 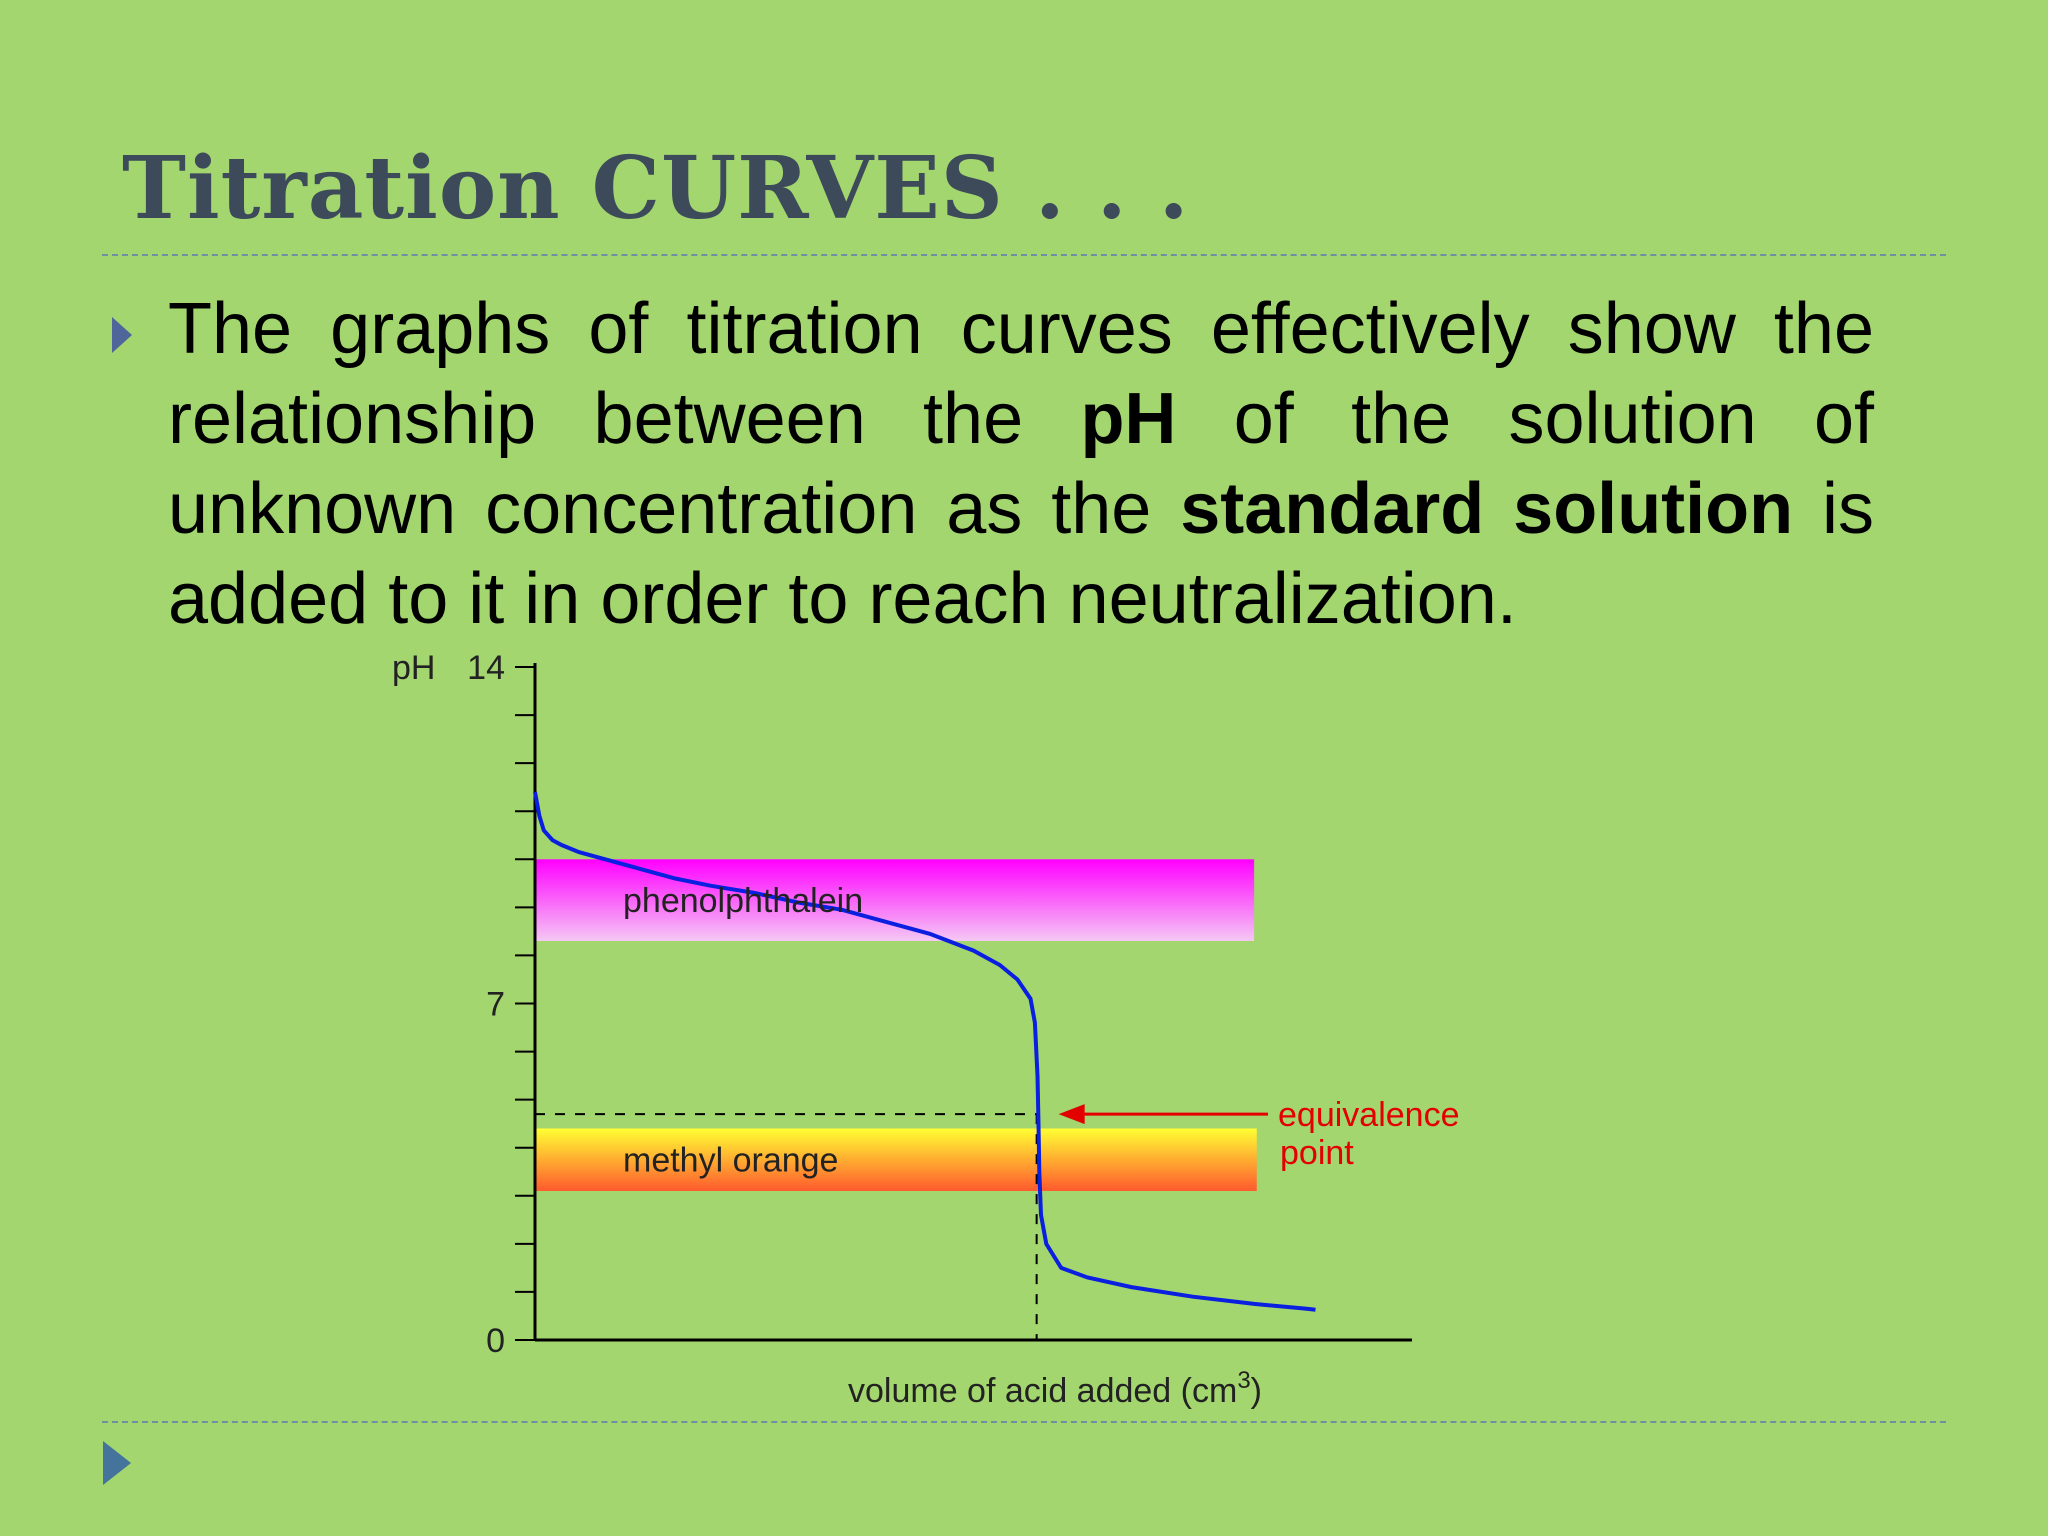 I want to click on title-divider, so click(x=1024, y=255).